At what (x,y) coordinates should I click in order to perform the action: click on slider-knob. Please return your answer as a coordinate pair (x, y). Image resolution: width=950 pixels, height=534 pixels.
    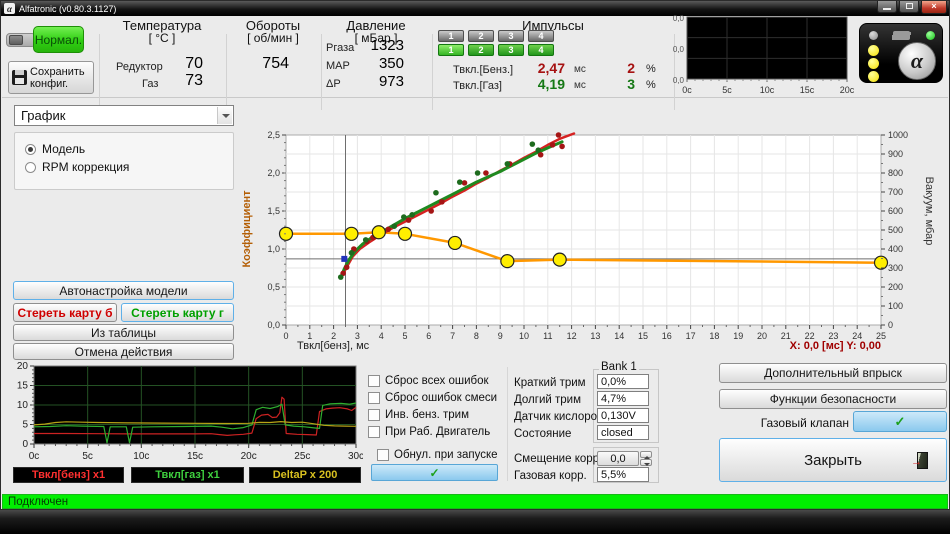
    Looking at the image, I should click on (16, 40).